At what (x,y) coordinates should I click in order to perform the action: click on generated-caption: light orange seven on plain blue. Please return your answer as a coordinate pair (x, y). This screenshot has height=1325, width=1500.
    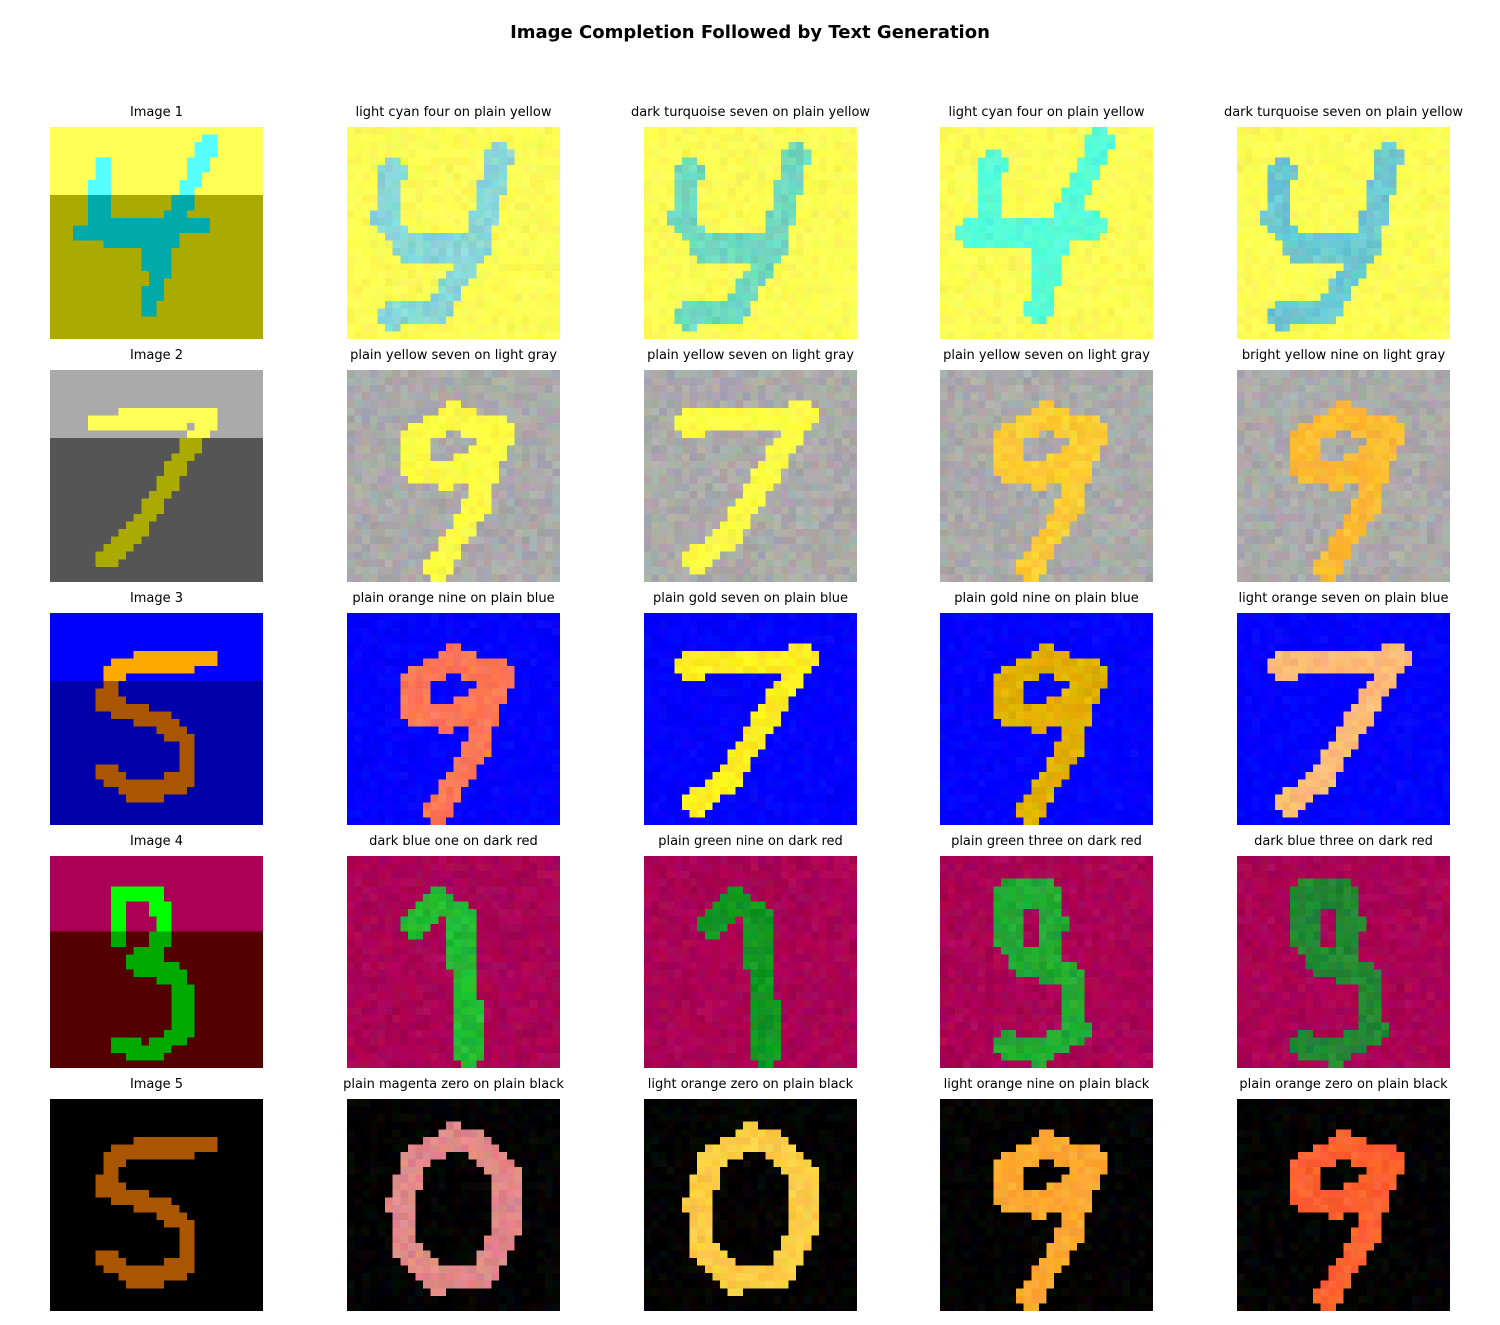
    Looking at the image, I should click on (1343, 598).